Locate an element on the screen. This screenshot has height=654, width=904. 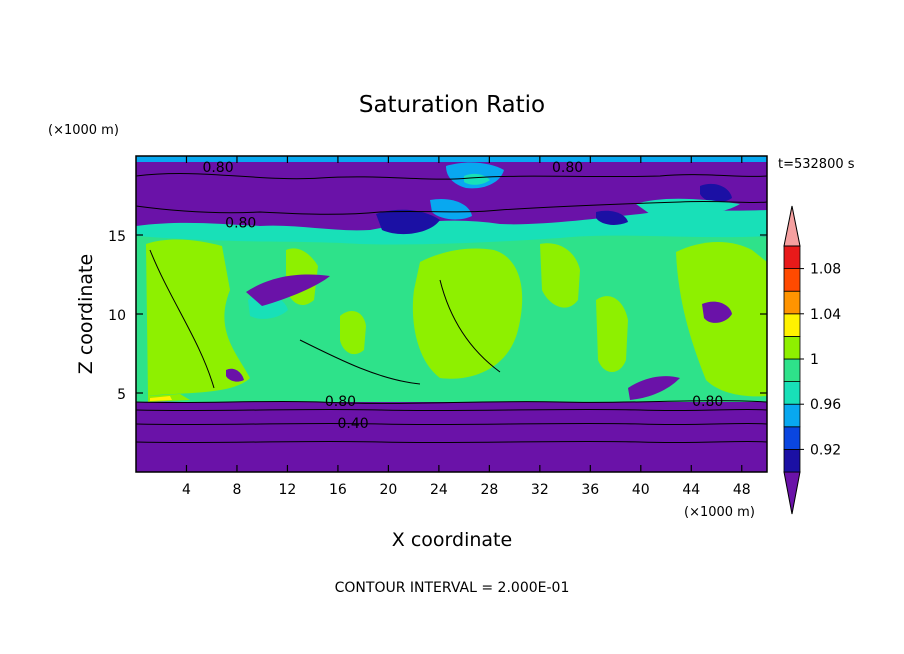
y-unit-label: (×1000 m) is located at coordinates (83, 130).